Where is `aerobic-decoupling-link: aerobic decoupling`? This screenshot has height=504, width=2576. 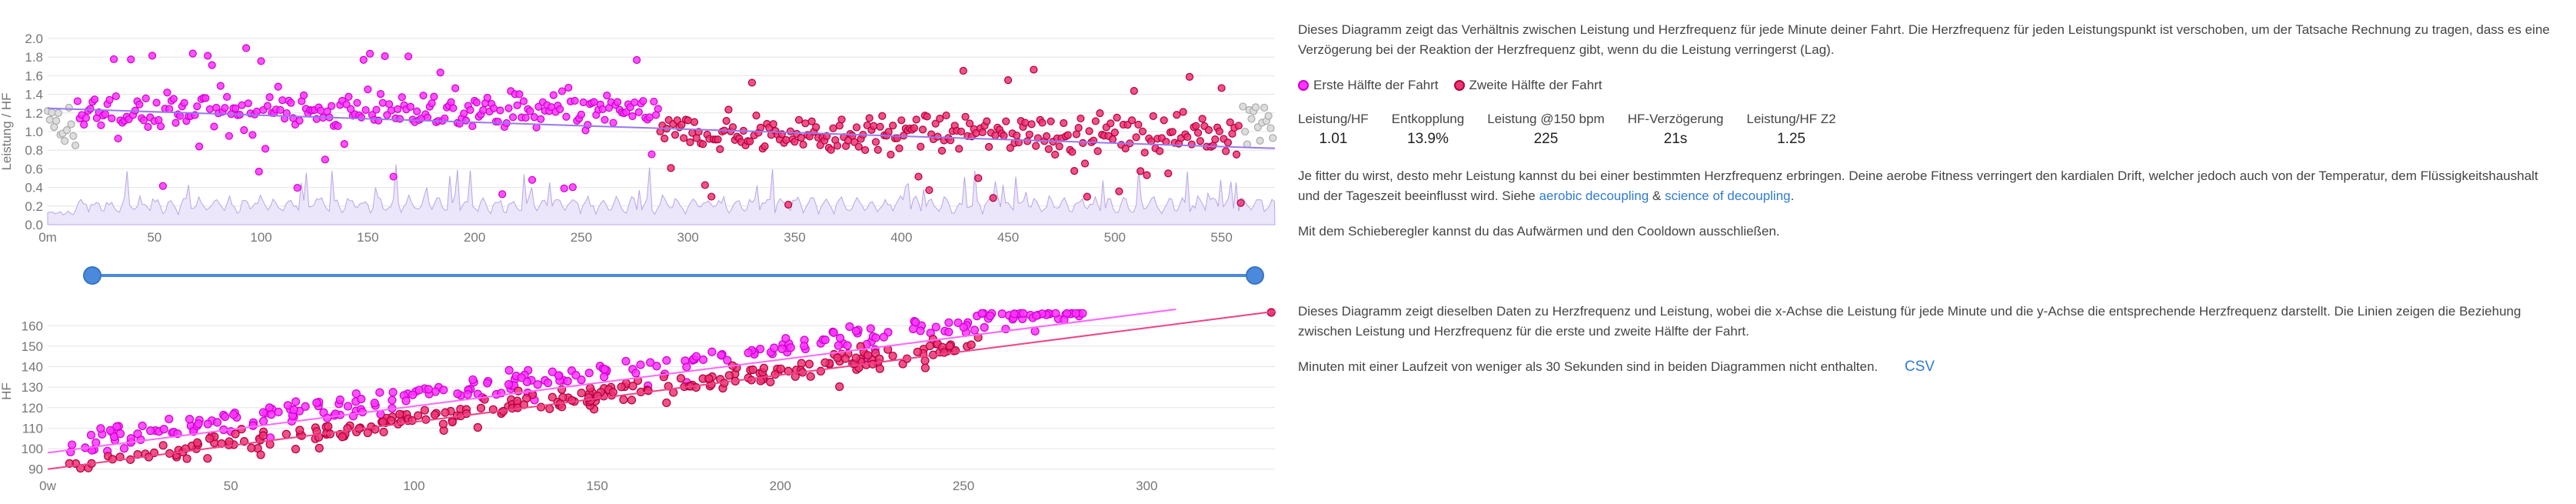 aerobic-decoupling-link: aerobic decoupling is located at coordinates (1594, 196).